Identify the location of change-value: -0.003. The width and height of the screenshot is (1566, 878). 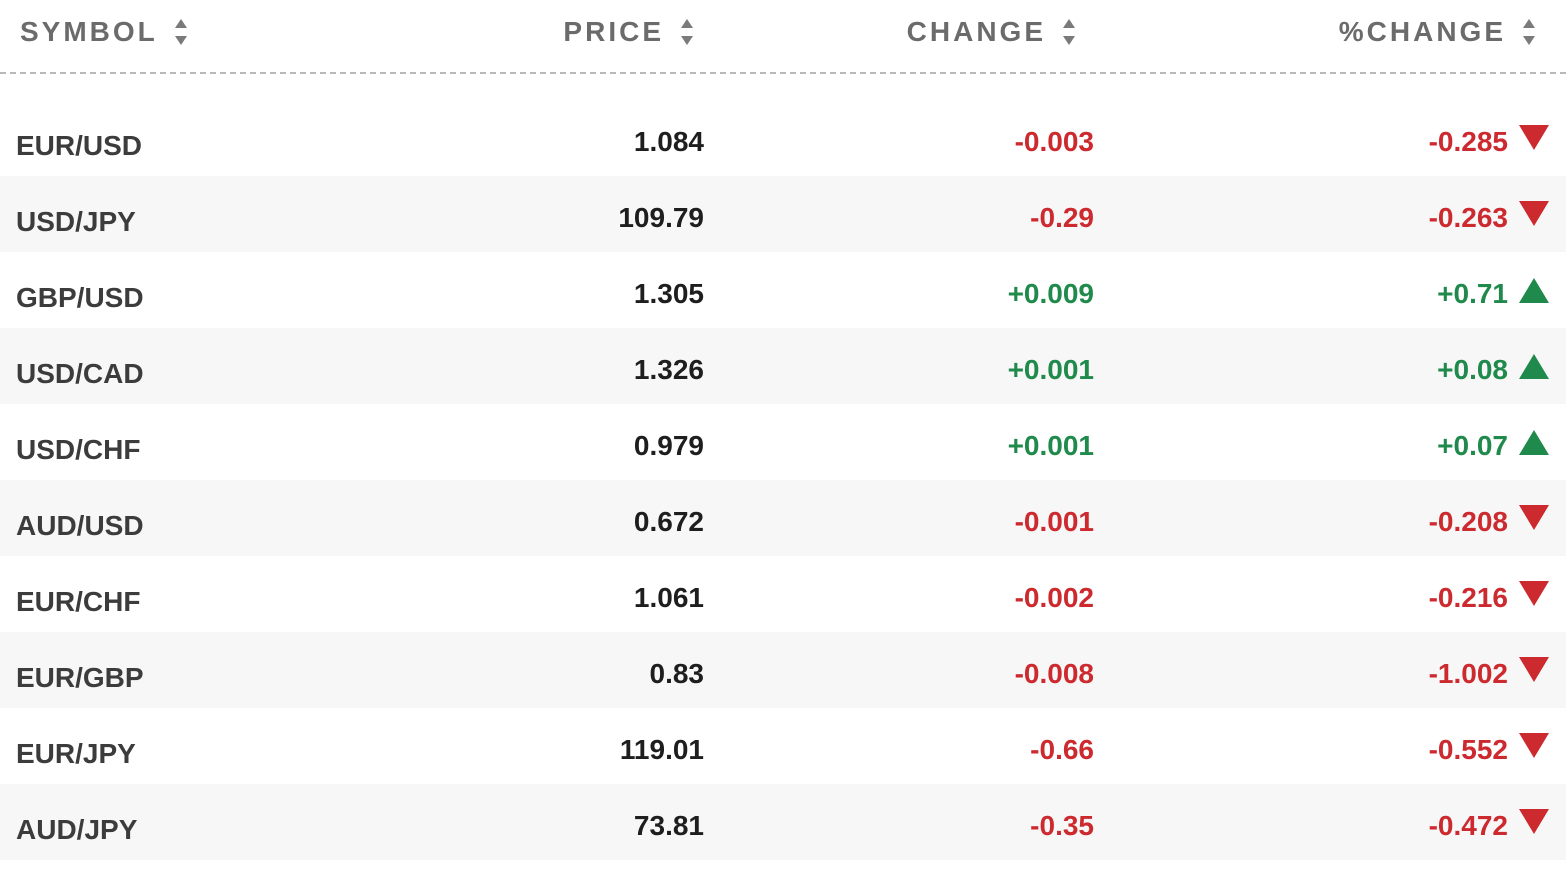
(1054, 141).